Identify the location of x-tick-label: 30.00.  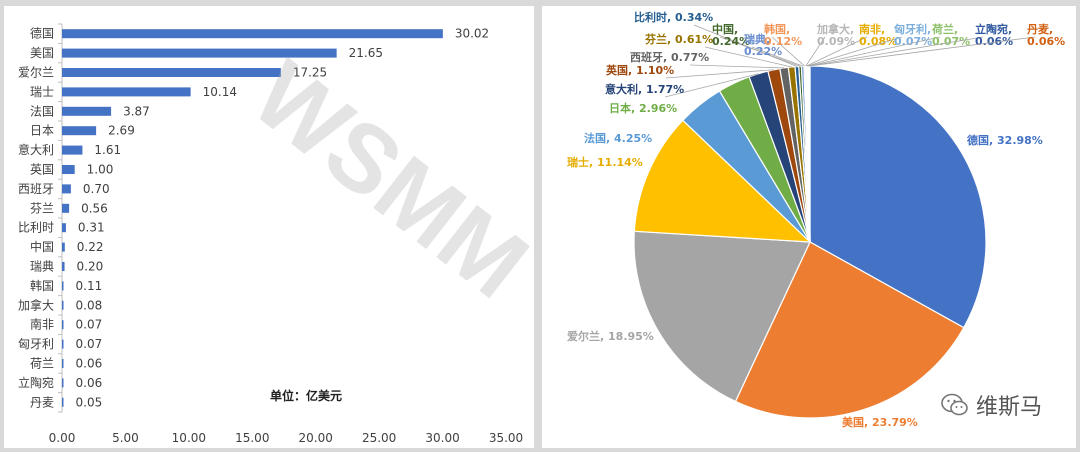
(442, 438).